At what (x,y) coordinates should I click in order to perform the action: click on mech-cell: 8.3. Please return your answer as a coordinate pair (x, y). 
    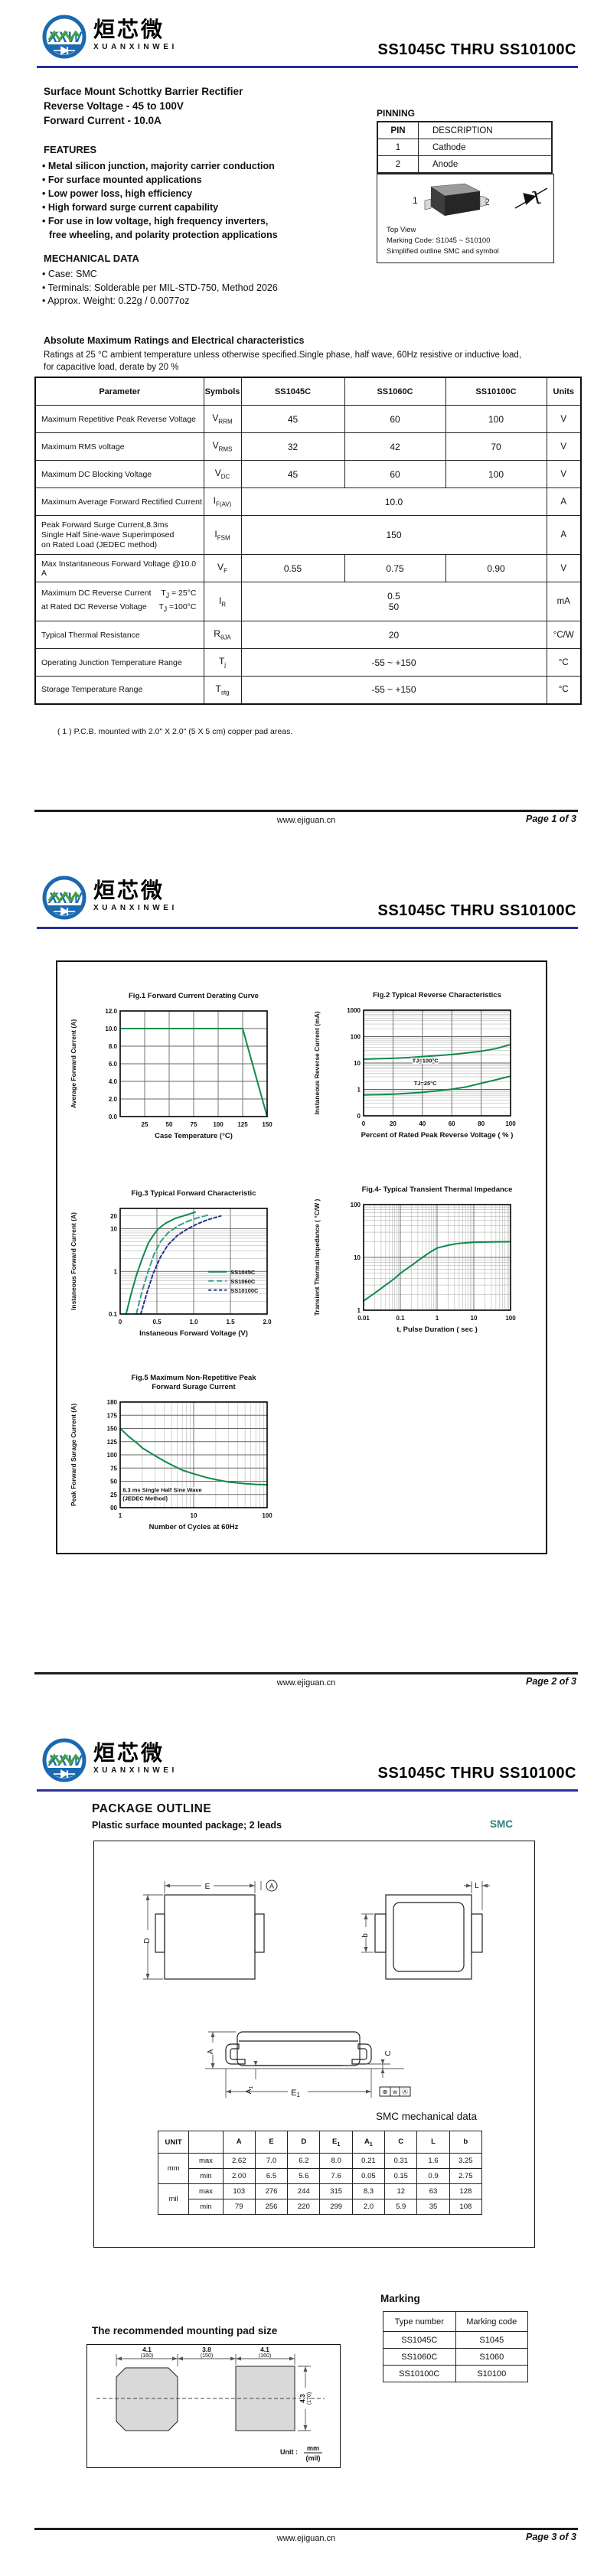
    Looking at the image, I should click on (369, 2191).